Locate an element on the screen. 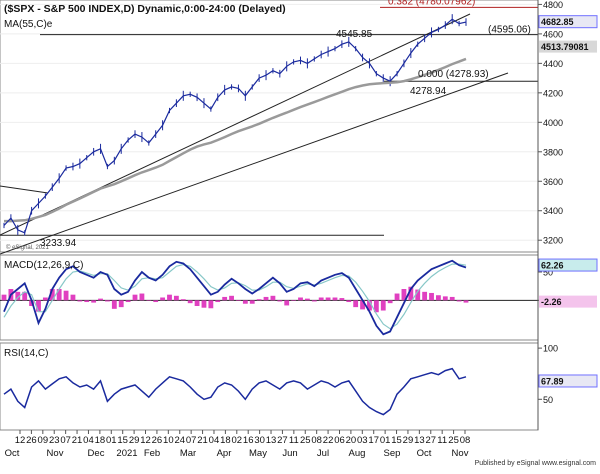 The width and height of the screenshot is (600, 474). macd-last-value-bg is located at coordinates (568, 265).